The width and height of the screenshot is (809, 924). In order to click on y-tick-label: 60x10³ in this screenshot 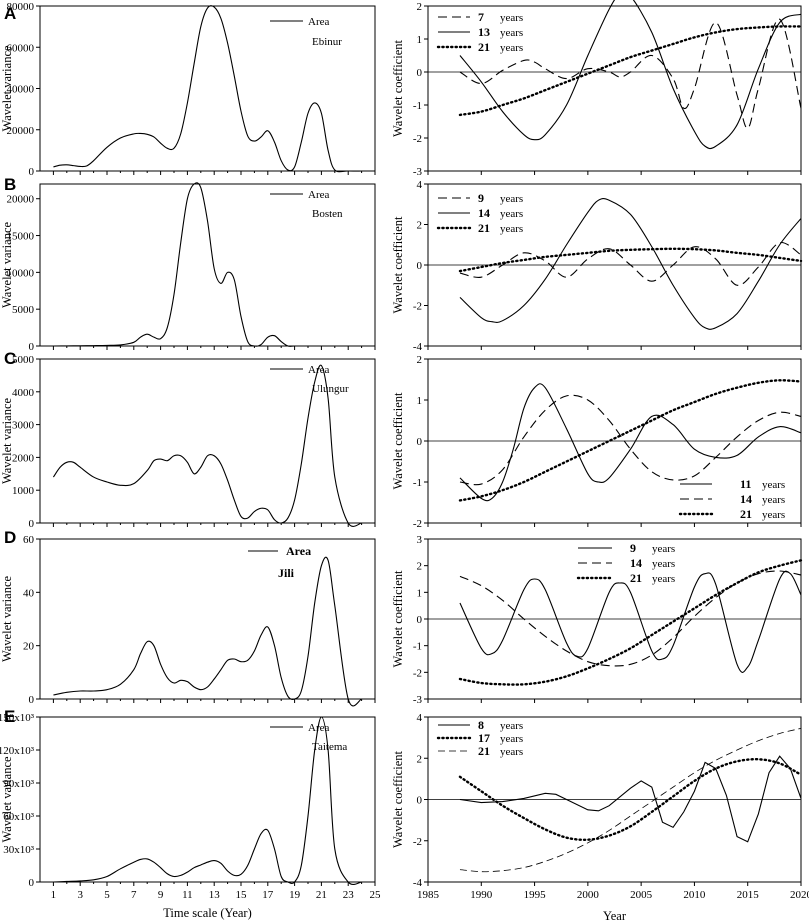, I will do `click(19, 817)`.